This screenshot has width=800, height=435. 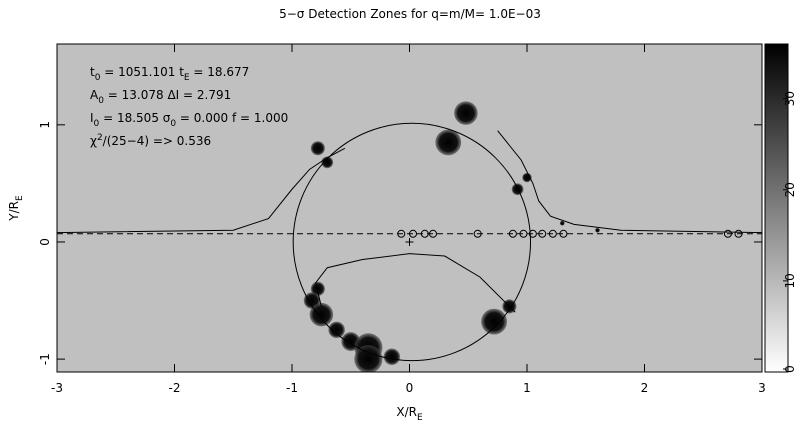 I want to click on y-tick-label: 0, so click(x=45, y=242).